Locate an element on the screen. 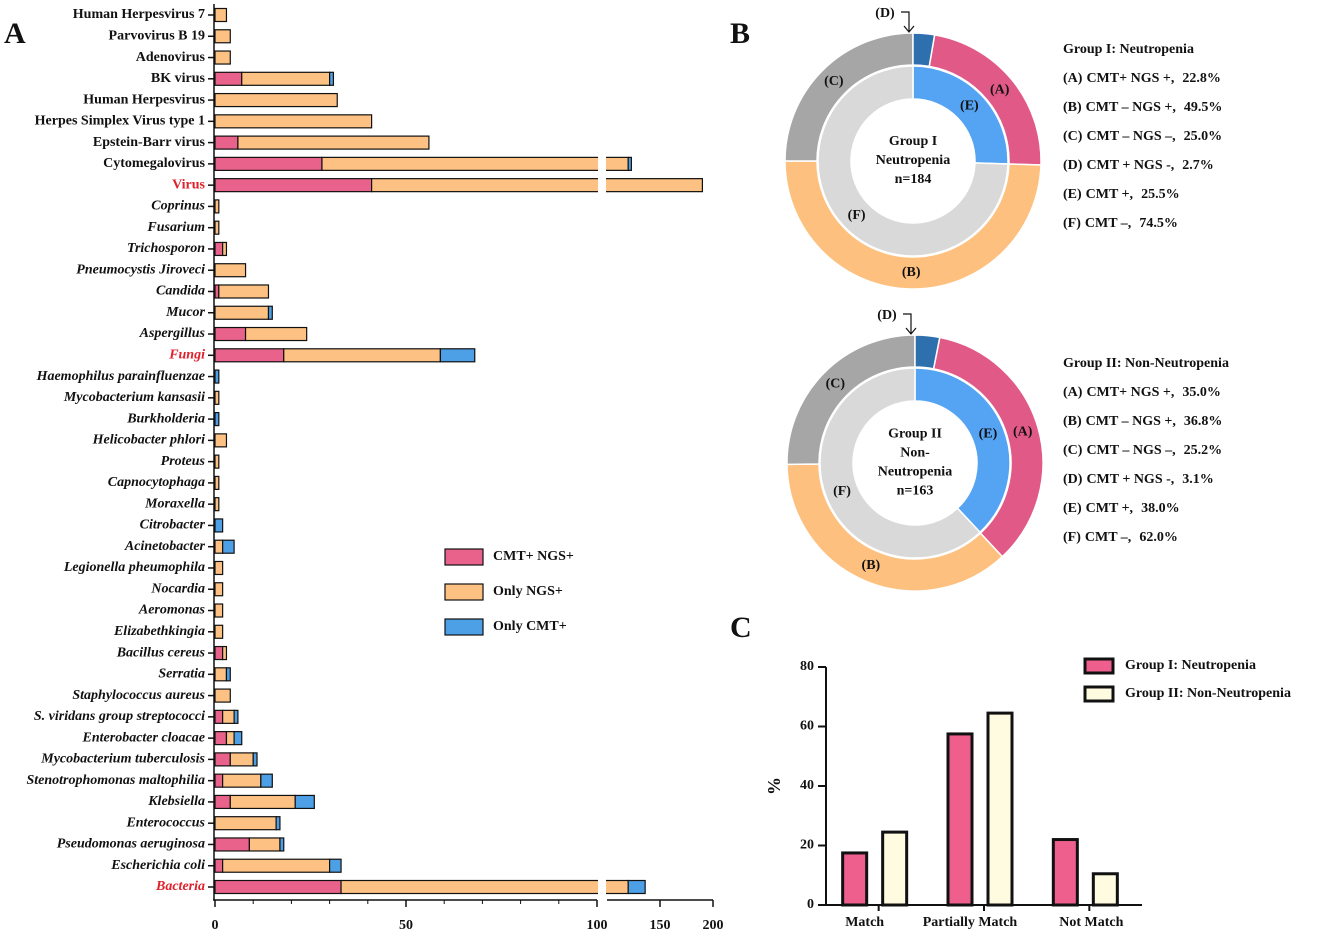 The image size is (1321, 951). center-label: Group I is located at coordinates (913, 141).